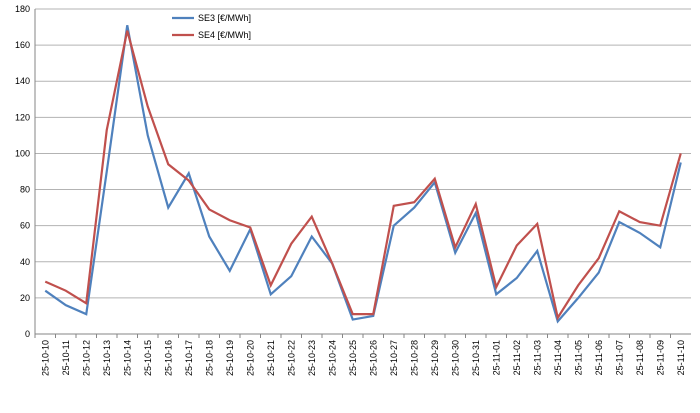  I want to click on x-tick-label: 25-10-31, so click(476, 358).